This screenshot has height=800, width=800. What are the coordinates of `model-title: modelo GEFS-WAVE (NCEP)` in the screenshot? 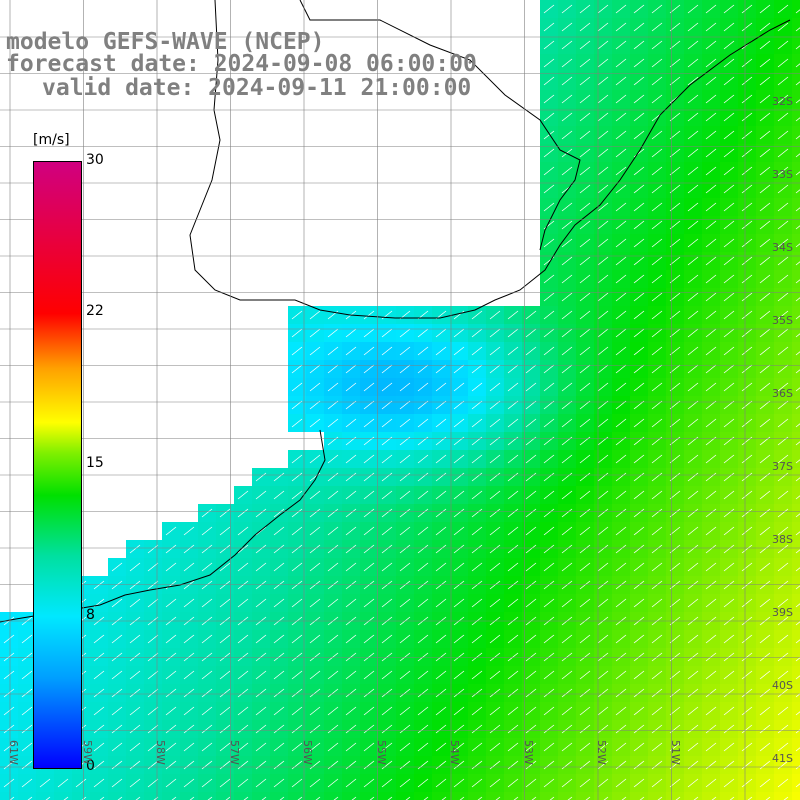 It's located at (165, 42).